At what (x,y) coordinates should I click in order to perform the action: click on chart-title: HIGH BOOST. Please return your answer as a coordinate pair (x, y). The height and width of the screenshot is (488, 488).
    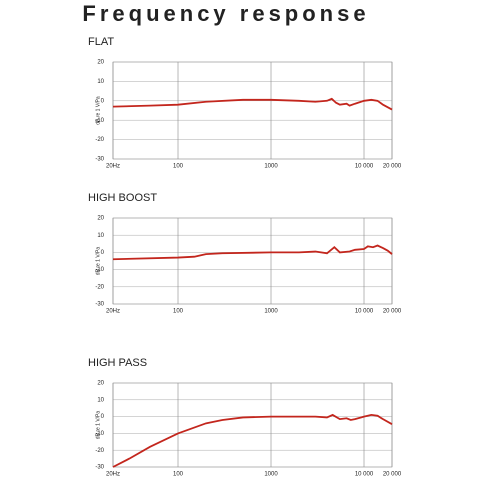
    Looking at the image, I should click on (122, 198).